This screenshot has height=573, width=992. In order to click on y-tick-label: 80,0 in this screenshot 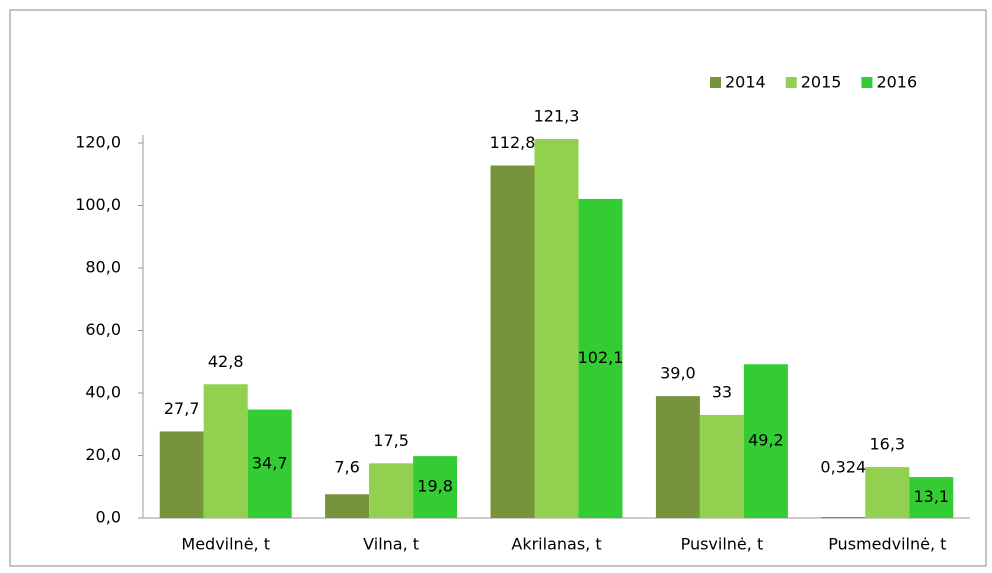, I will do `click(103, 267)`.